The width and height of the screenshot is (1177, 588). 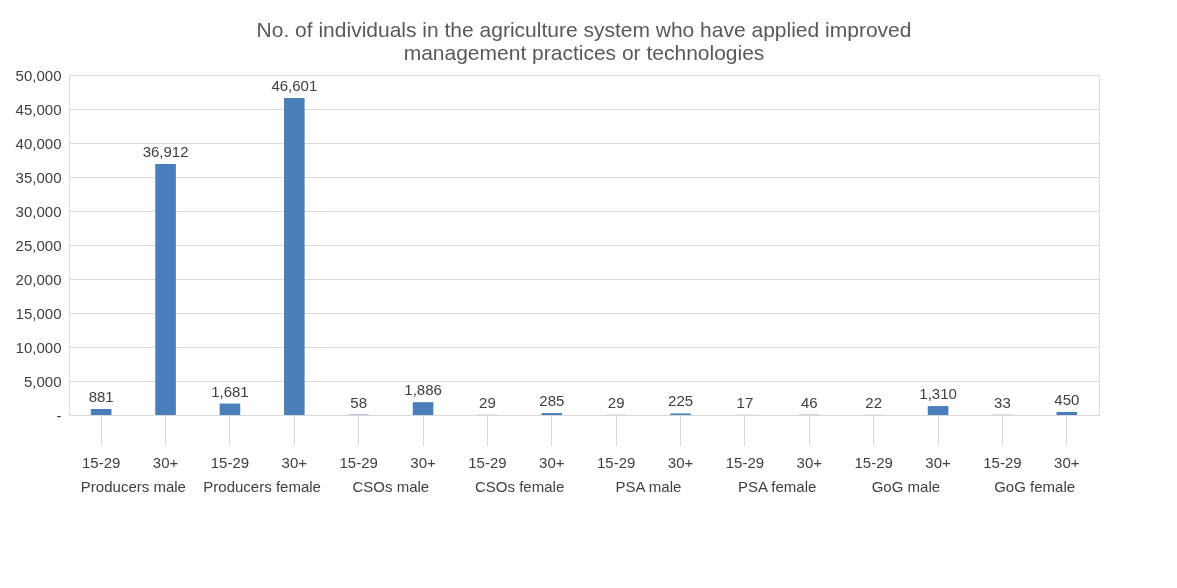 What do you see at coordinates (1035, 486) in the screenshot?
I see `text: GoG female` at bounding box center [1035, 486].